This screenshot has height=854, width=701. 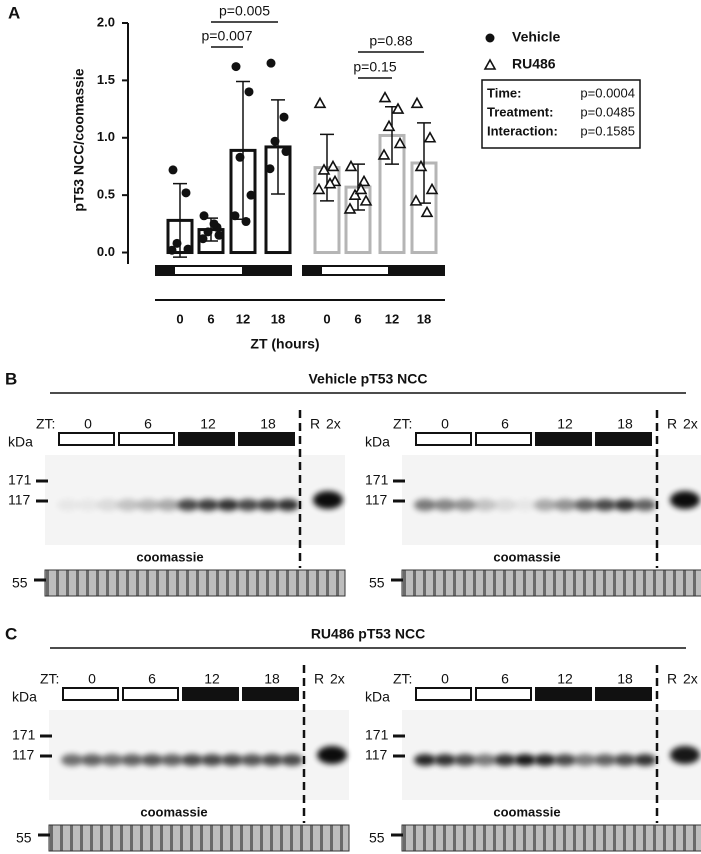 What do you see at coordinates (504, 92) in the screenshot?
I see `stat-label: Time:` at bounding box center [504, 92].